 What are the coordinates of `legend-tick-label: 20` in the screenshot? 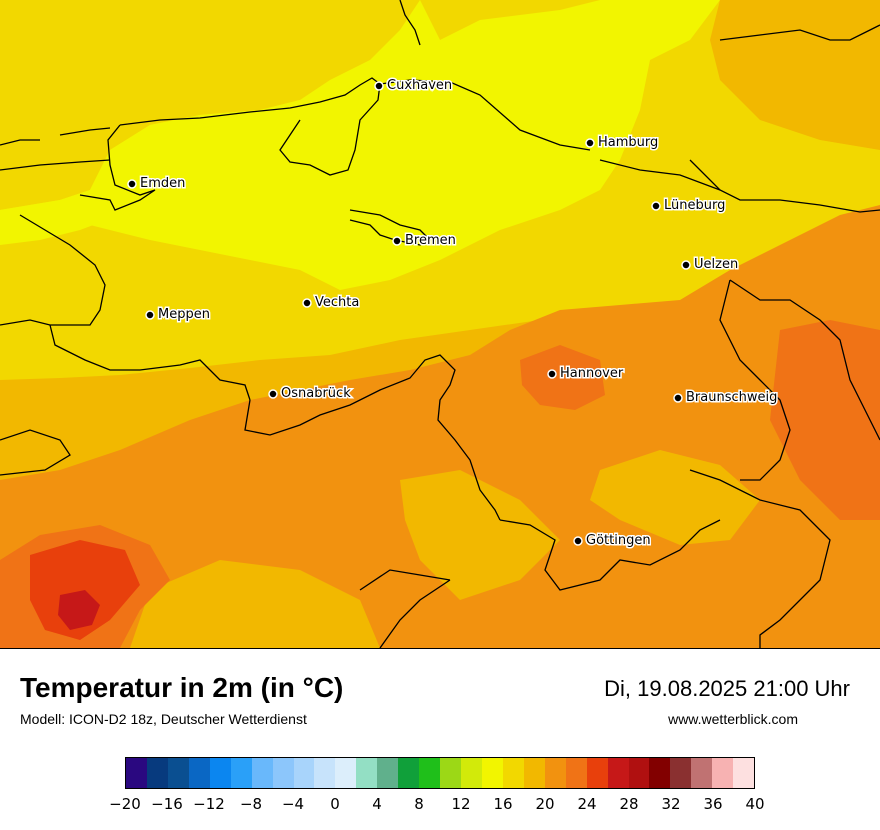 It's located at (545, 804).